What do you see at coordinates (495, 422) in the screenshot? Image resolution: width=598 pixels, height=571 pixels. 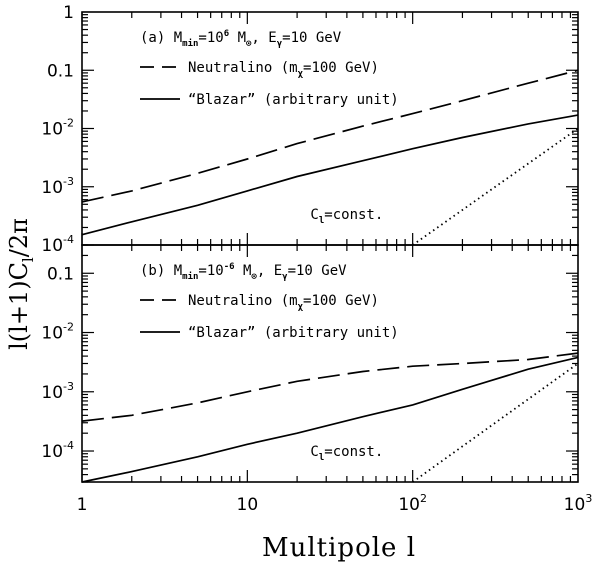 I see `series-dotted-line-b` at bounding box center [495, 422].